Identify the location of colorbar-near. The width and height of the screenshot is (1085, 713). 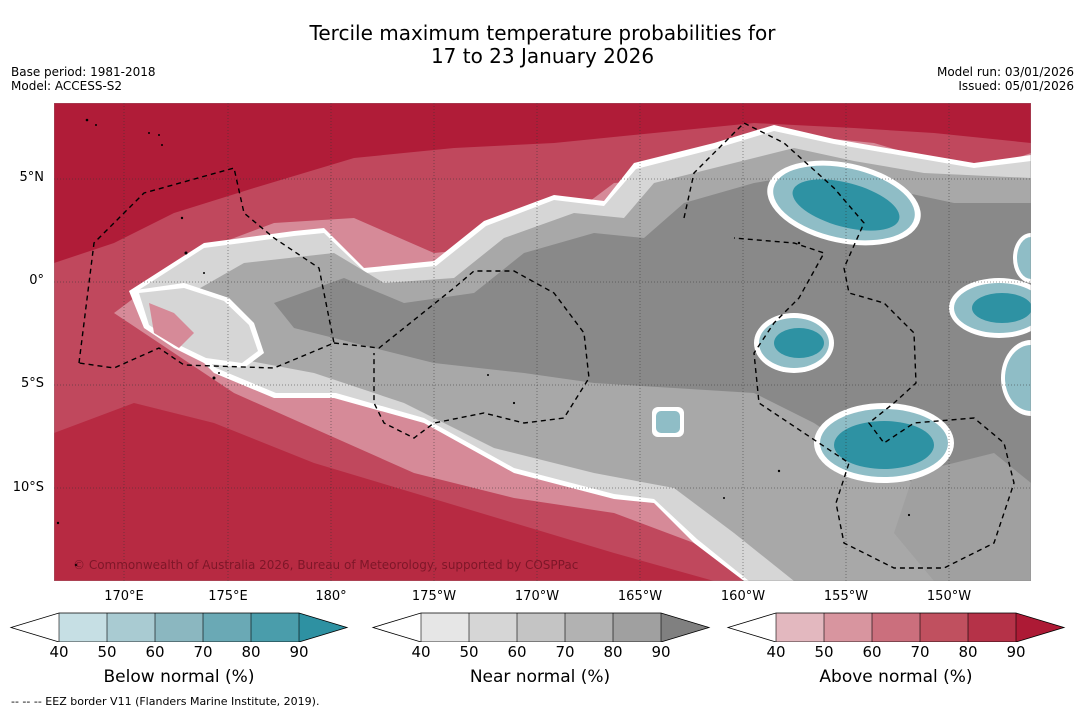
(541, 627).